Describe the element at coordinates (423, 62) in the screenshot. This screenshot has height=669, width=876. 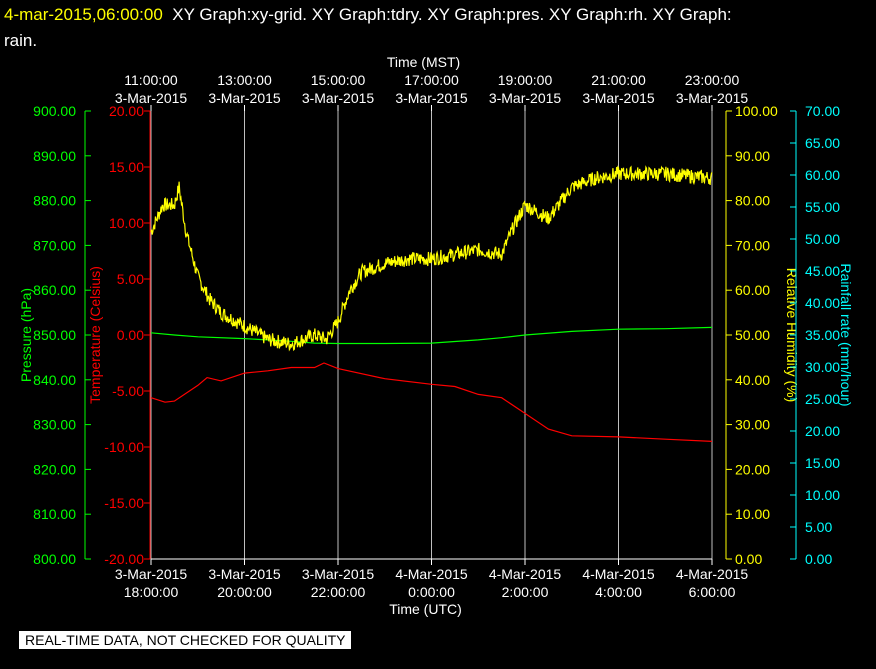
I see `x-top-axis-title: Time (MST)` at that location.